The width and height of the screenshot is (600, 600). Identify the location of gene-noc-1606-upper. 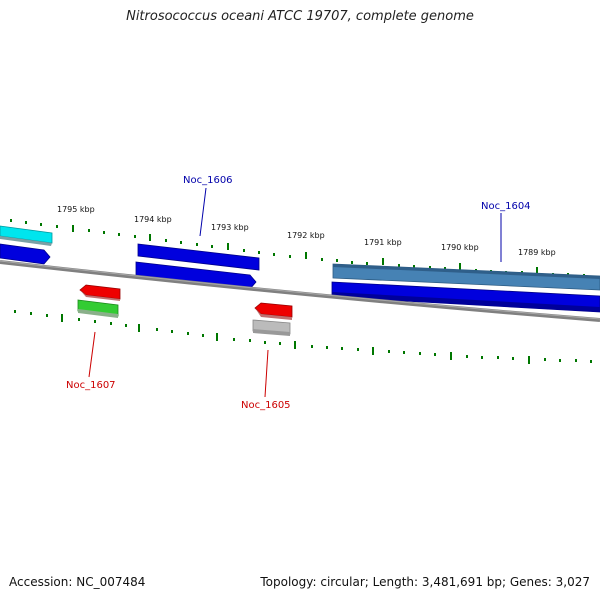
(198, 257).